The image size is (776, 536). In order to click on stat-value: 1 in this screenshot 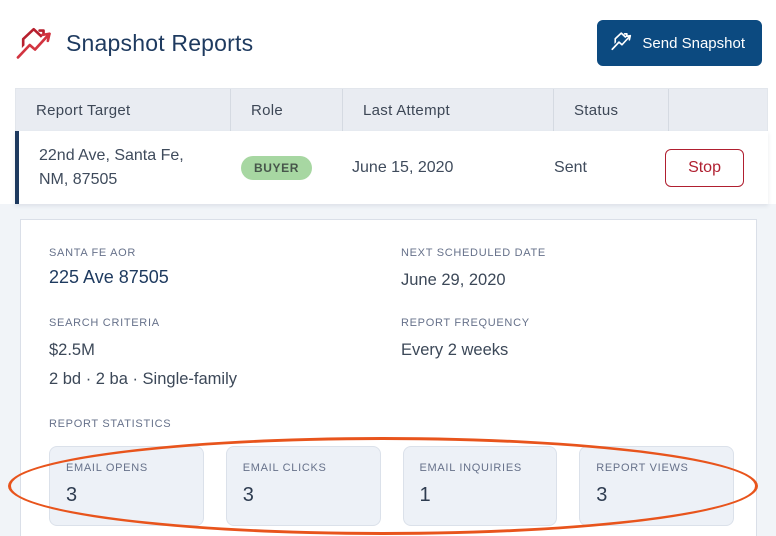, I will do `click(425, 494)`.